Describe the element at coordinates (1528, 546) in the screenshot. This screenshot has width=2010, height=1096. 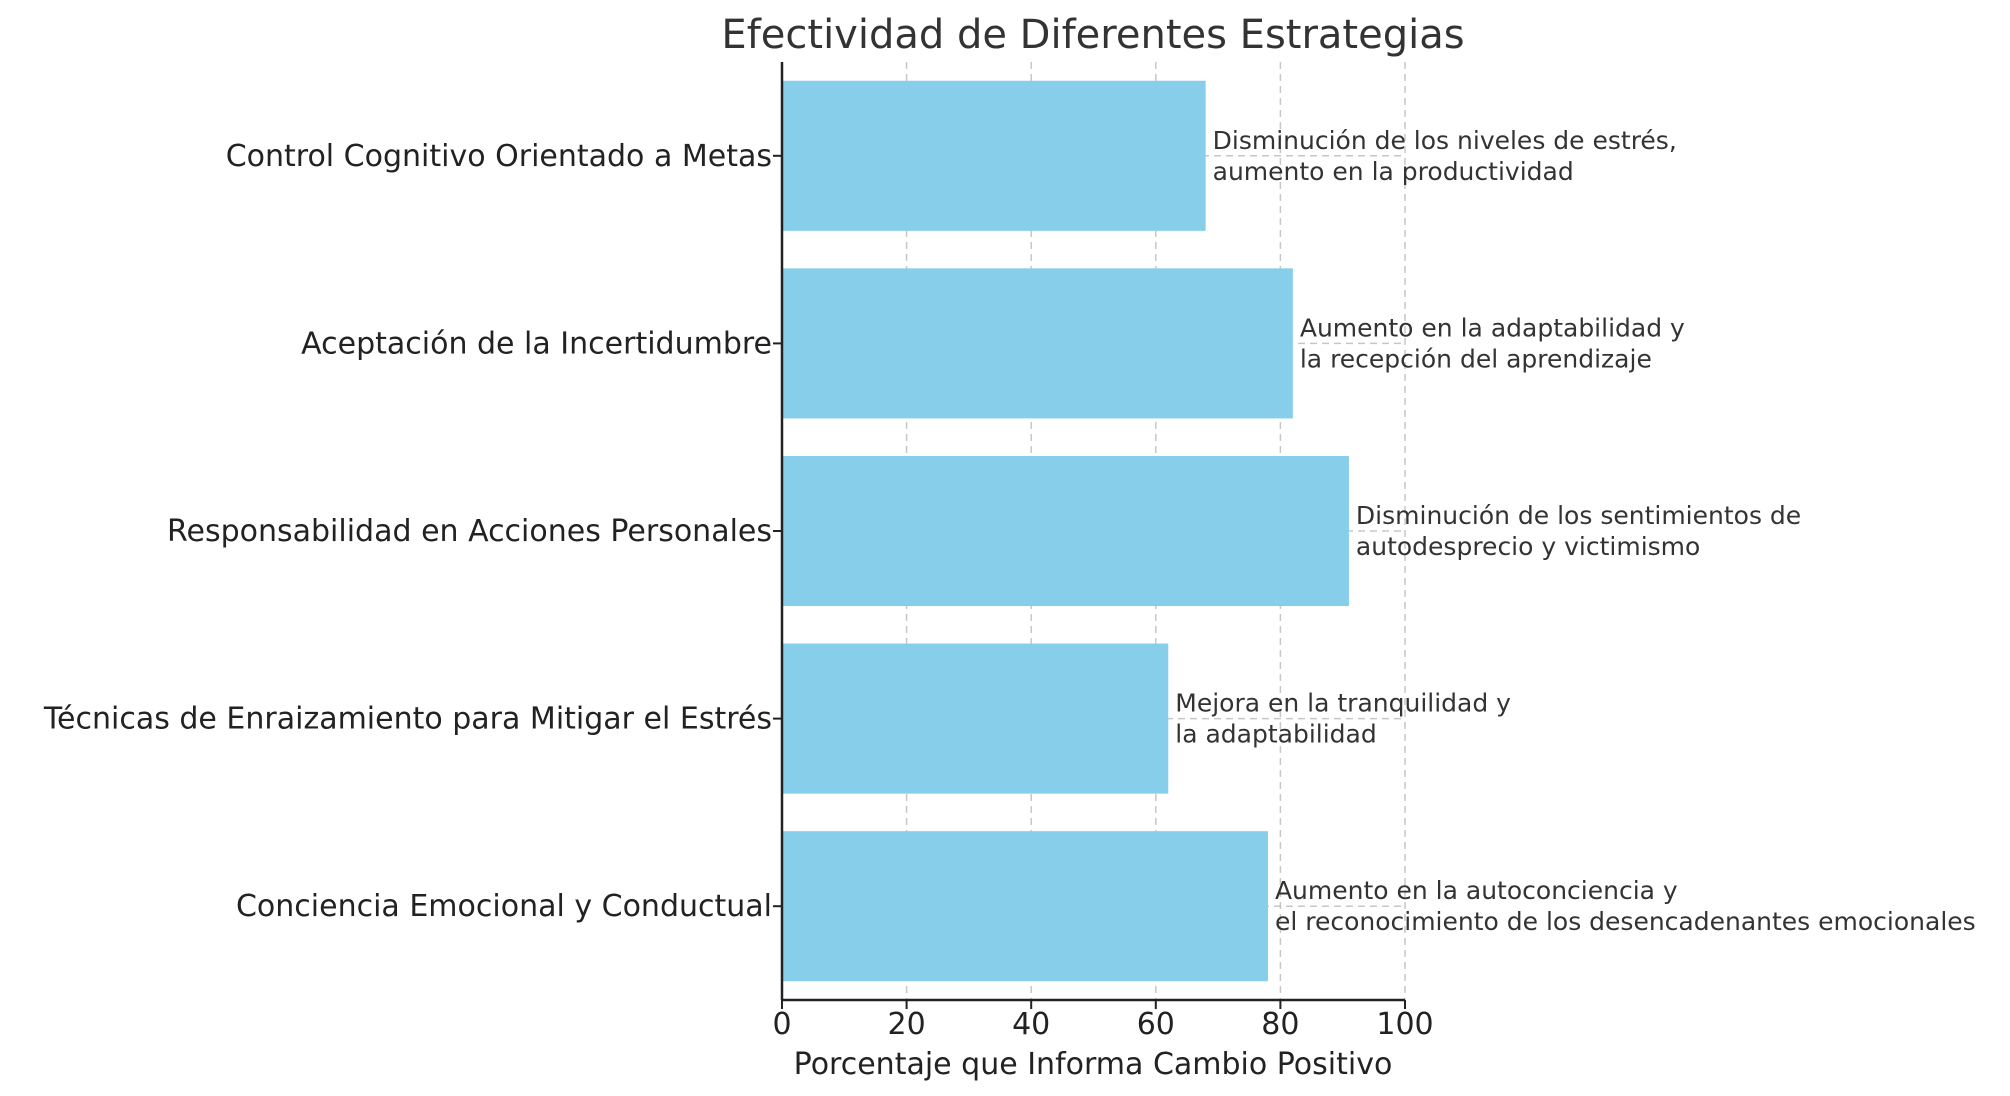
I see `bar-annotation-line: autodesprecio y victimismo` at that location.